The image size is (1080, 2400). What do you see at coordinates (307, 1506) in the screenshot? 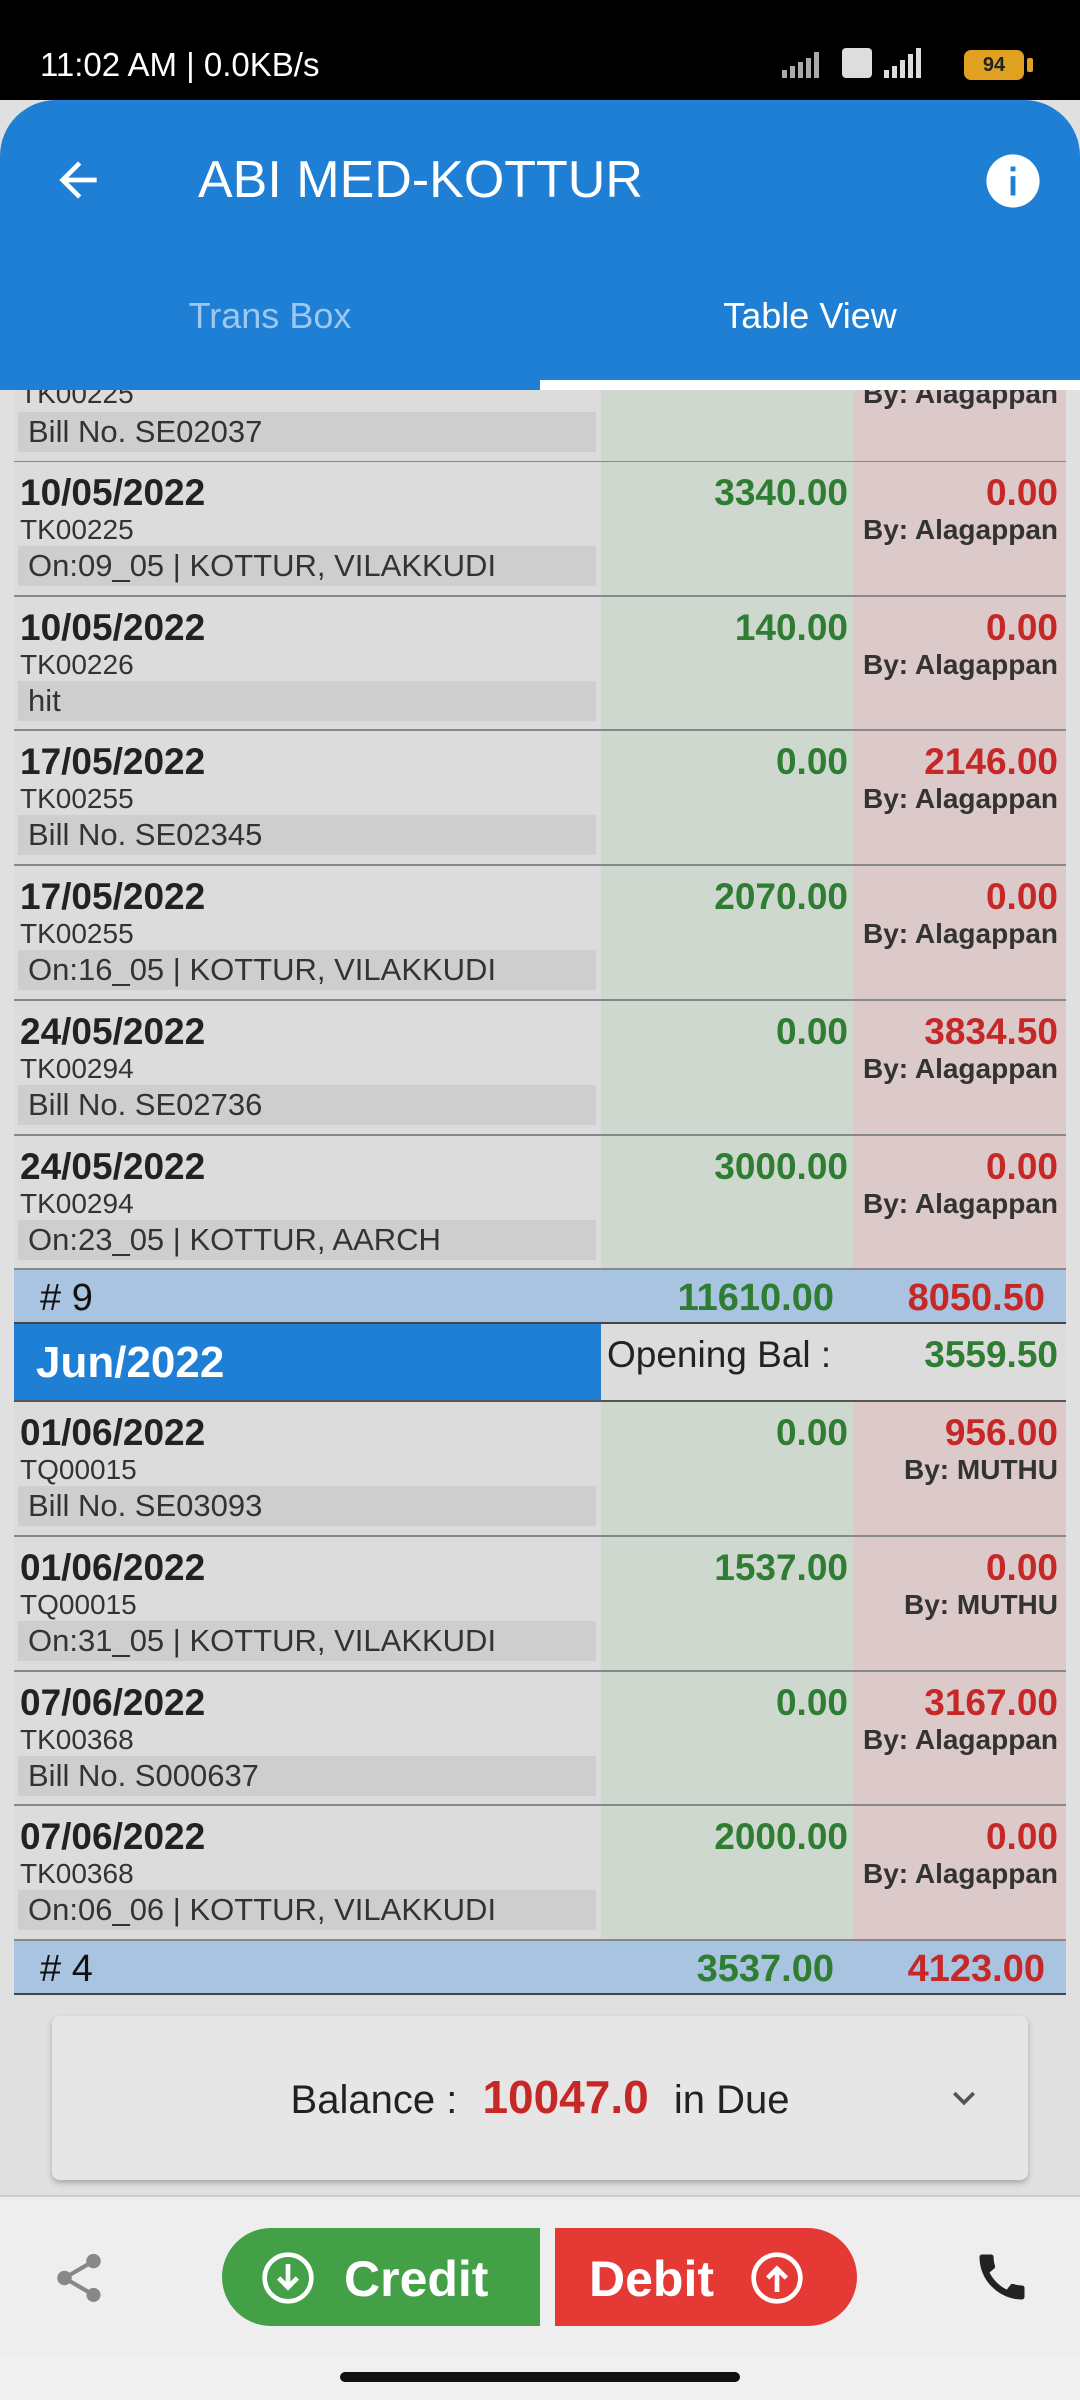
I see `note-box: Bill No. SE03093` at bounding box center [307, 1506].